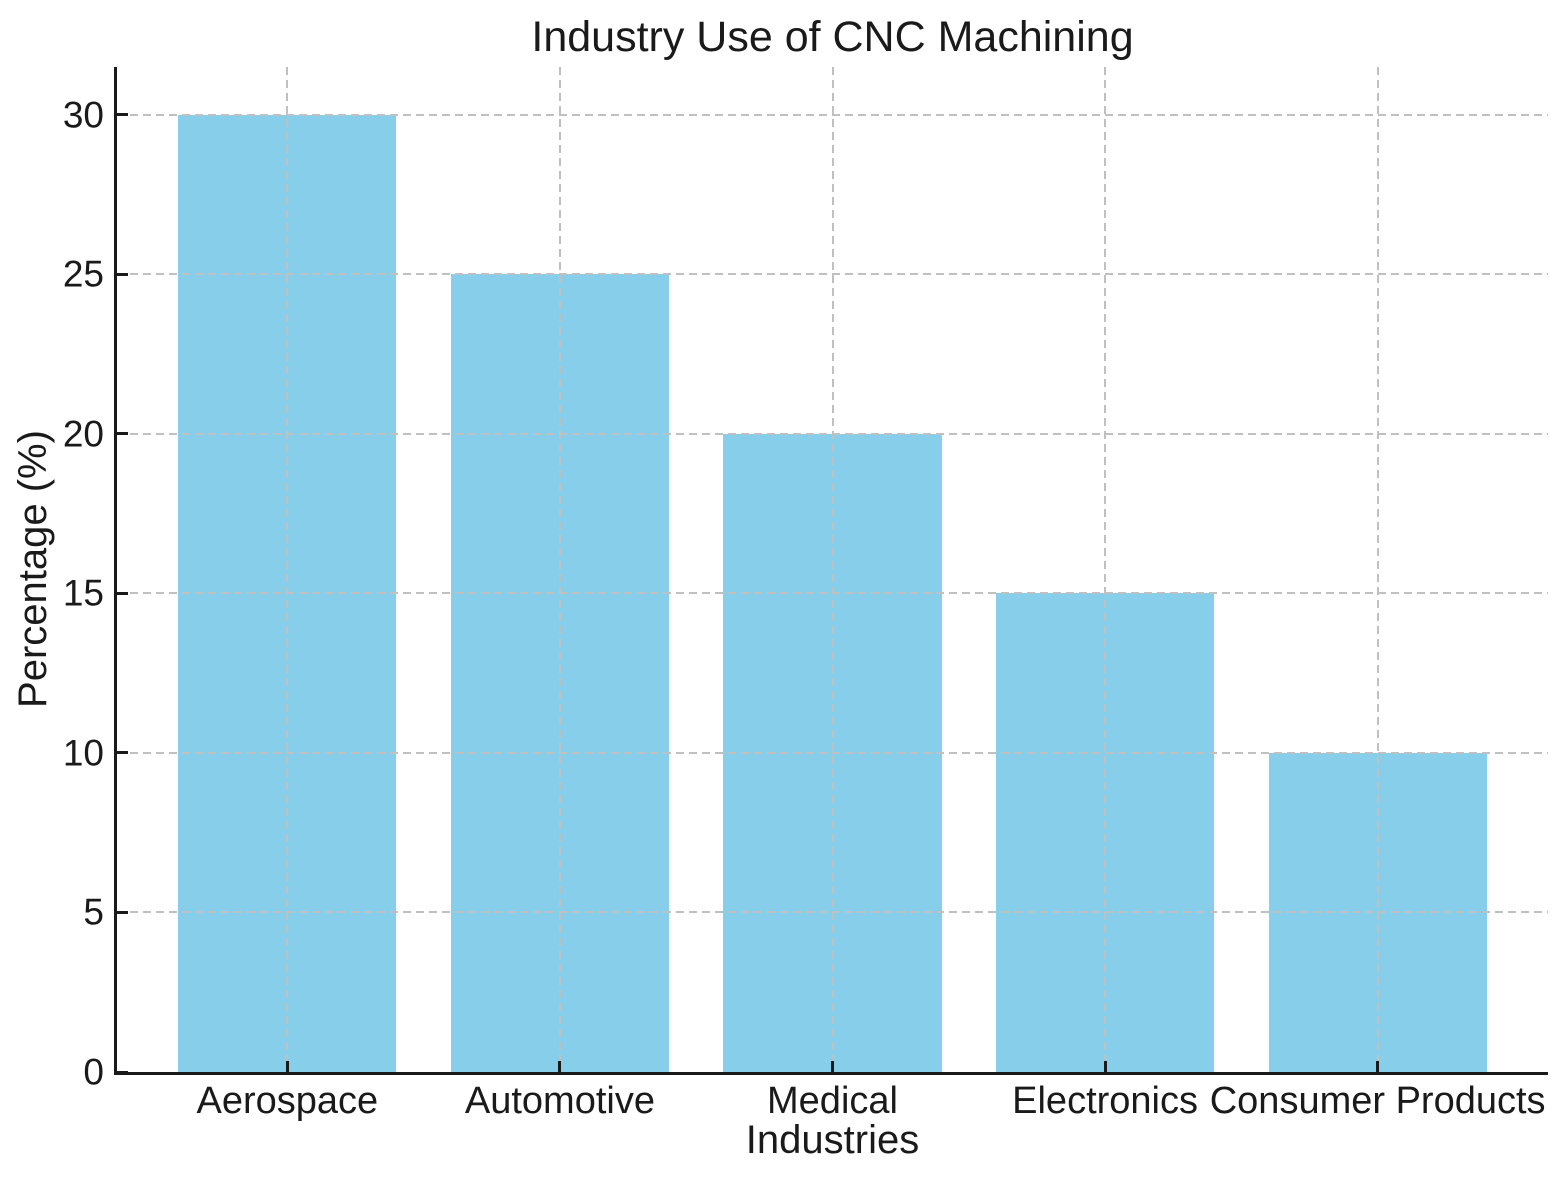 The image size is (1567, 1180). Describe the element at coordinates (832, 1101) in the screenshot. I see `x-tick-label: Medical` at that location.